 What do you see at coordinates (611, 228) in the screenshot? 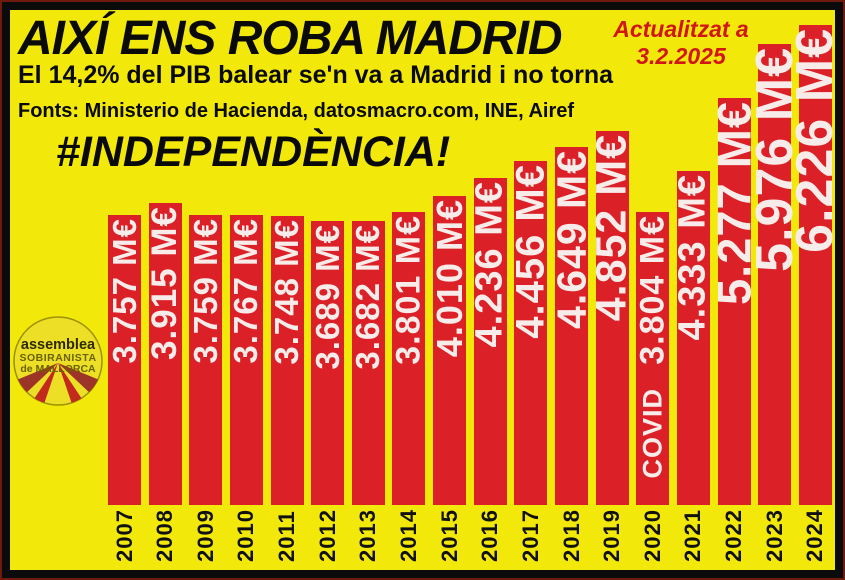
I see `bar-value-label: 4.852 M€` at bounding box center [611, 228].